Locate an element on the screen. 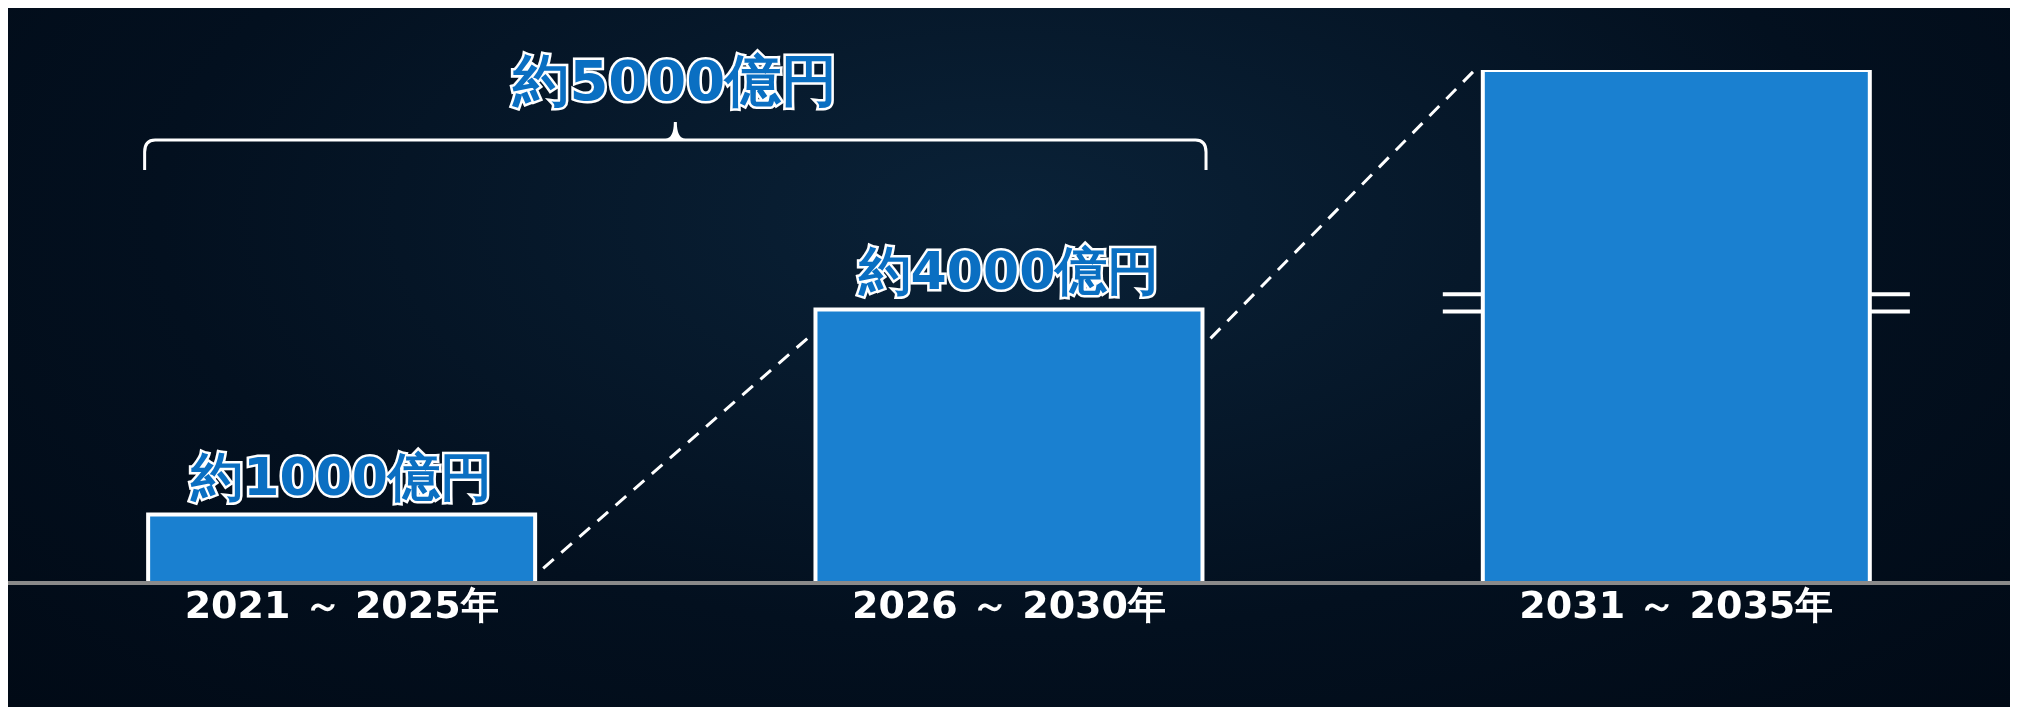 This screenshot has width=2018, height=707. data-label: 約1000億円 is located at coordinates (341, 476).